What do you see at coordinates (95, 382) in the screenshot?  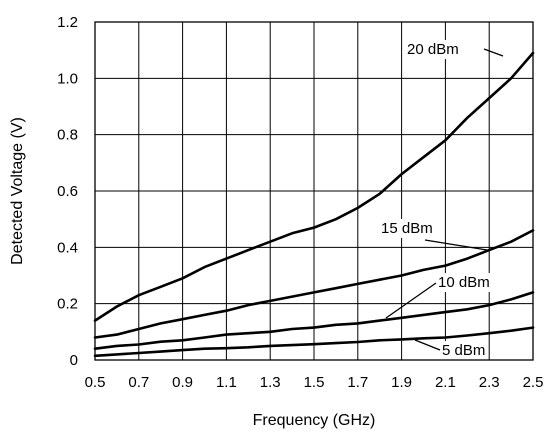 I see `x-tick-label: 0.5` at bounding box center [95, 382].